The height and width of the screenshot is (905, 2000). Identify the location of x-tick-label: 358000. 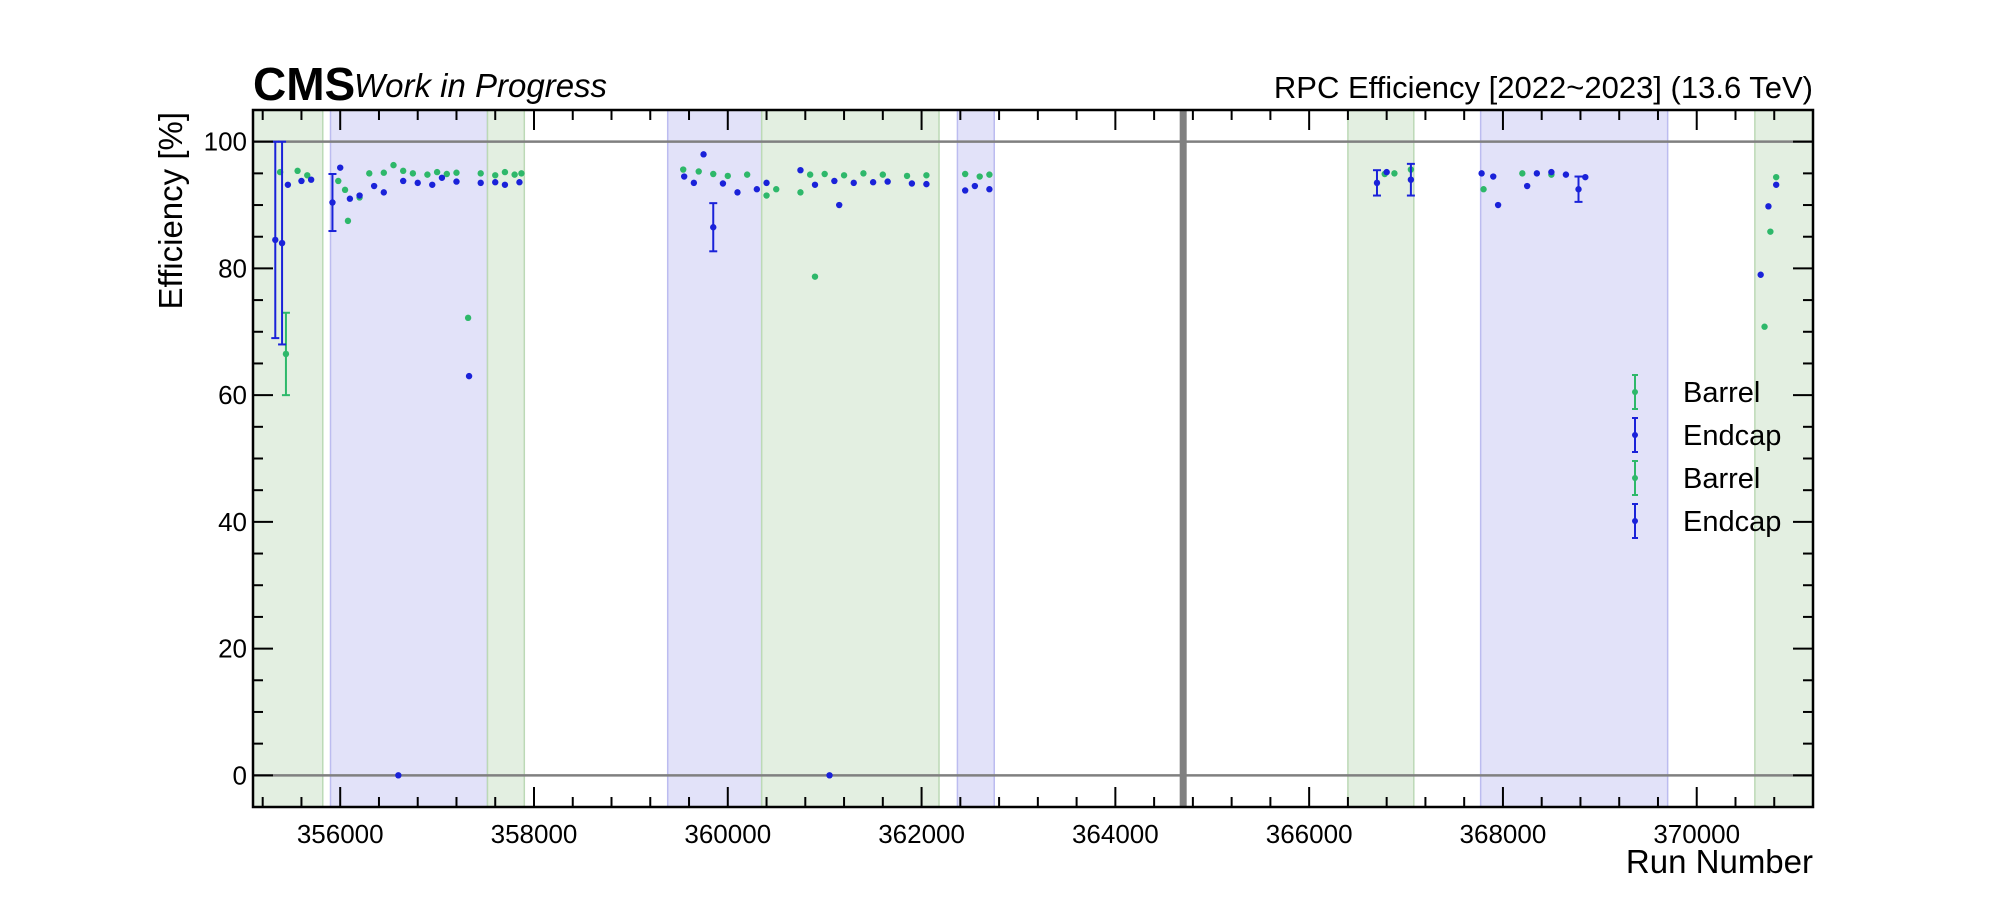
(534, 834).